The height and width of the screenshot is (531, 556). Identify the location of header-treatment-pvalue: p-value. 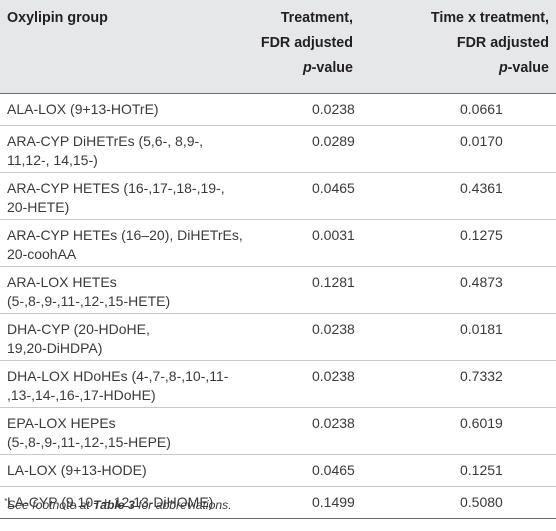
(307, 68).